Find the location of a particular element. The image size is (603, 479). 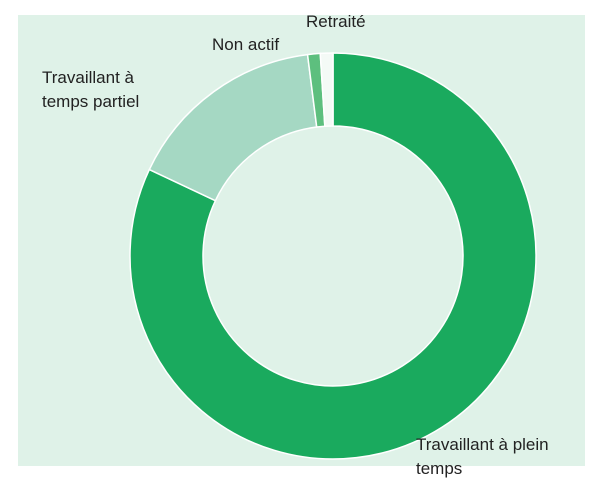

slice-label: Travaillant à plein temps is located at coordinates (482, 456).